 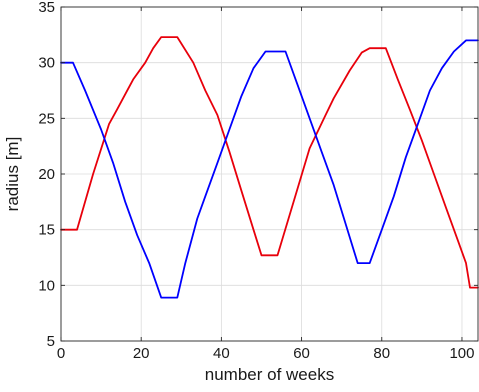 I want to click on x-tick-label: 80, so click(x=381, y=353).